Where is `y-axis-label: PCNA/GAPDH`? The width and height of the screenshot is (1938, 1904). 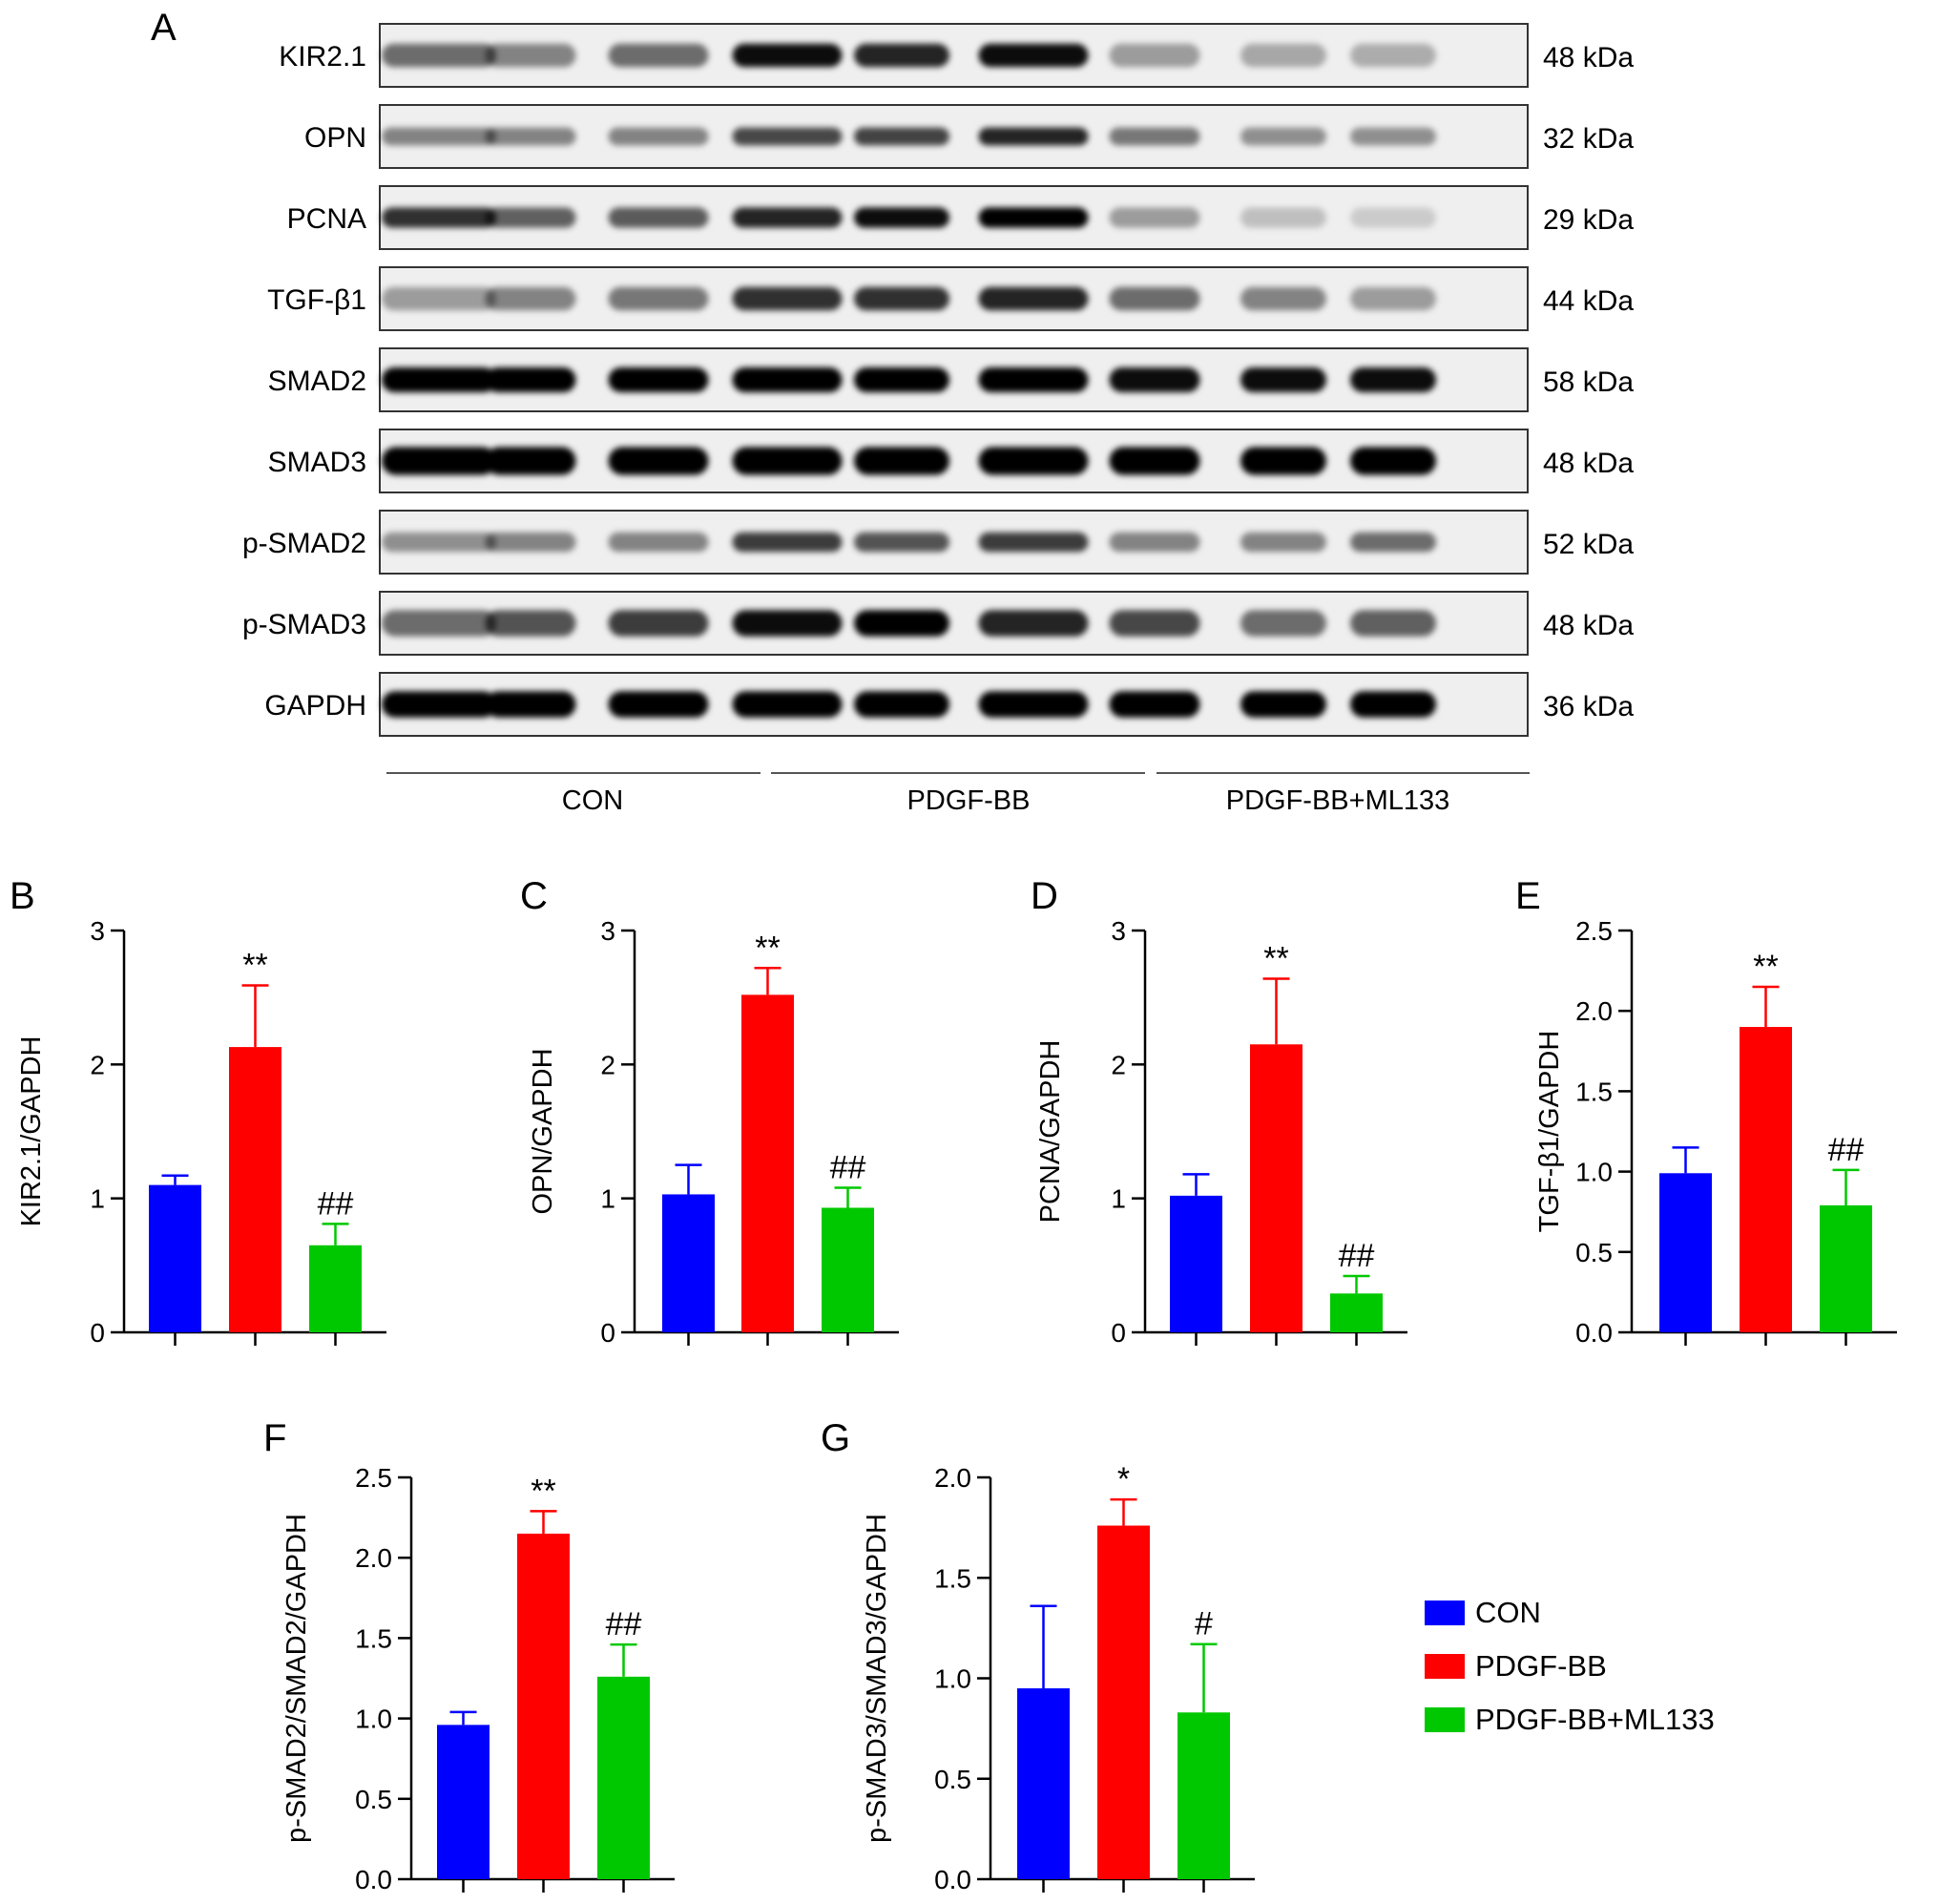 y-axis-label: PCNA/GAPDH is located at coordinates (1051, 1132).